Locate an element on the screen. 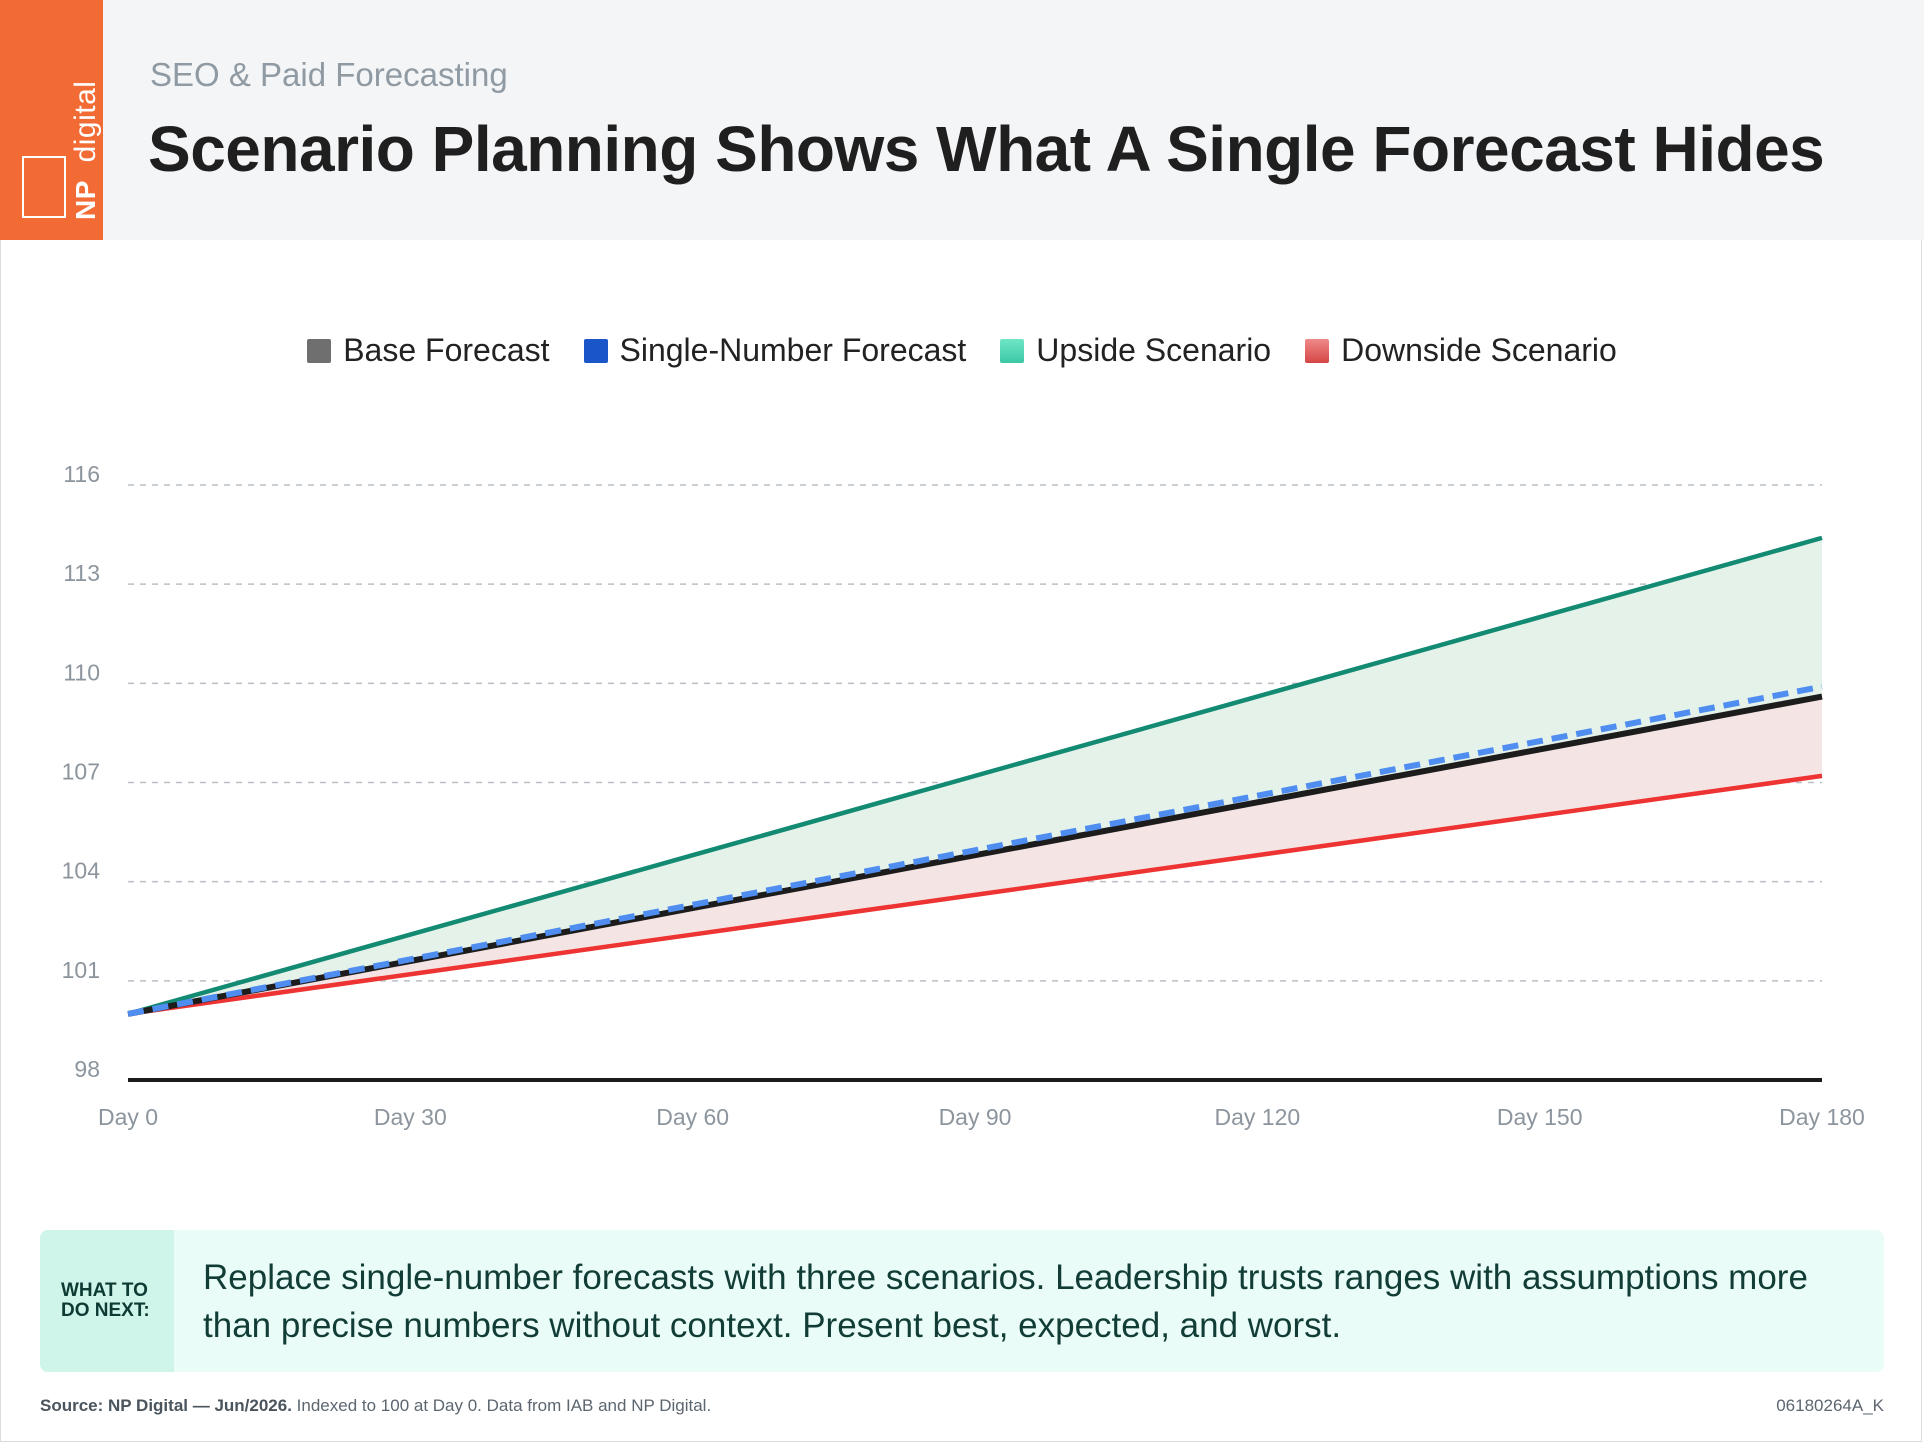 The width and height of the screenshot is (1924, 1444). callout-tag: WHAT TO DO NEXT: is located at coordinates (107, 1301).